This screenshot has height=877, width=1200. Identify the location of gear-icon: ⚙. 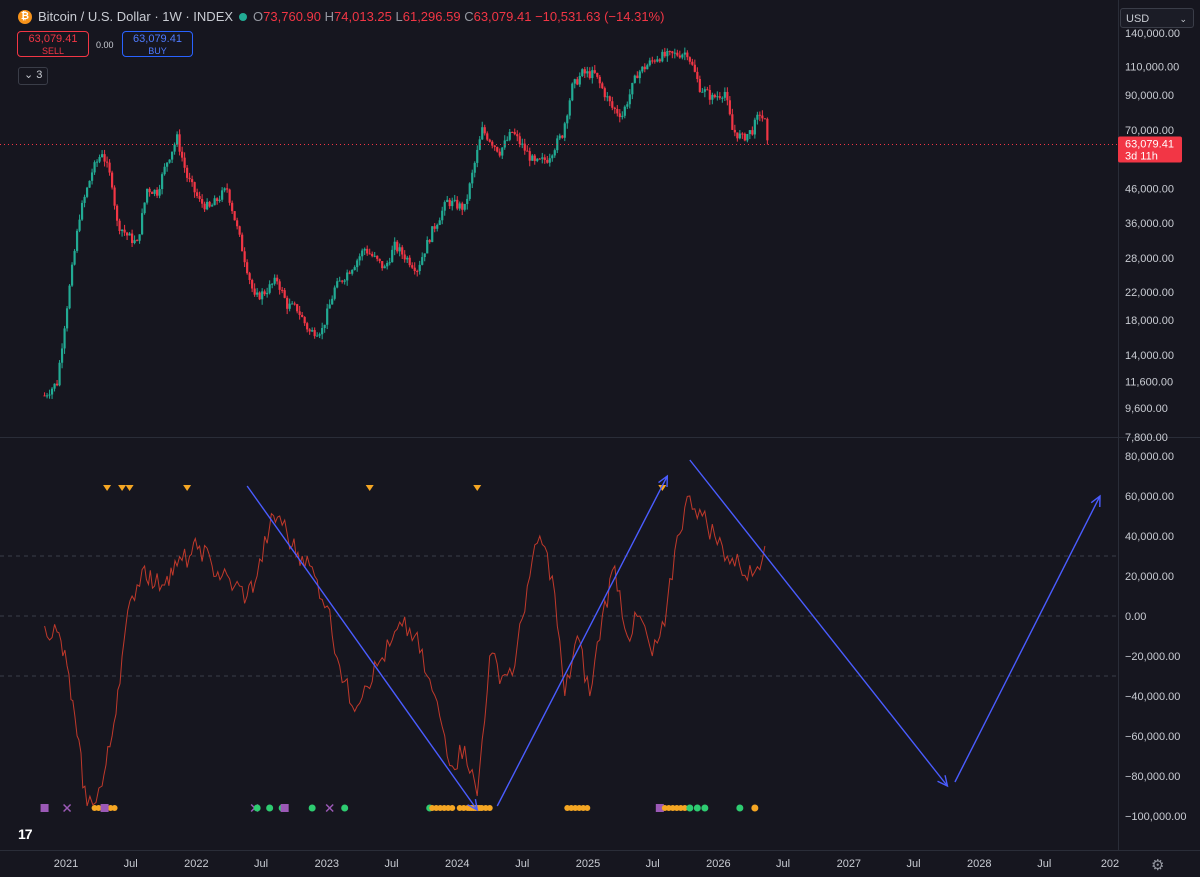
(1158, 865).